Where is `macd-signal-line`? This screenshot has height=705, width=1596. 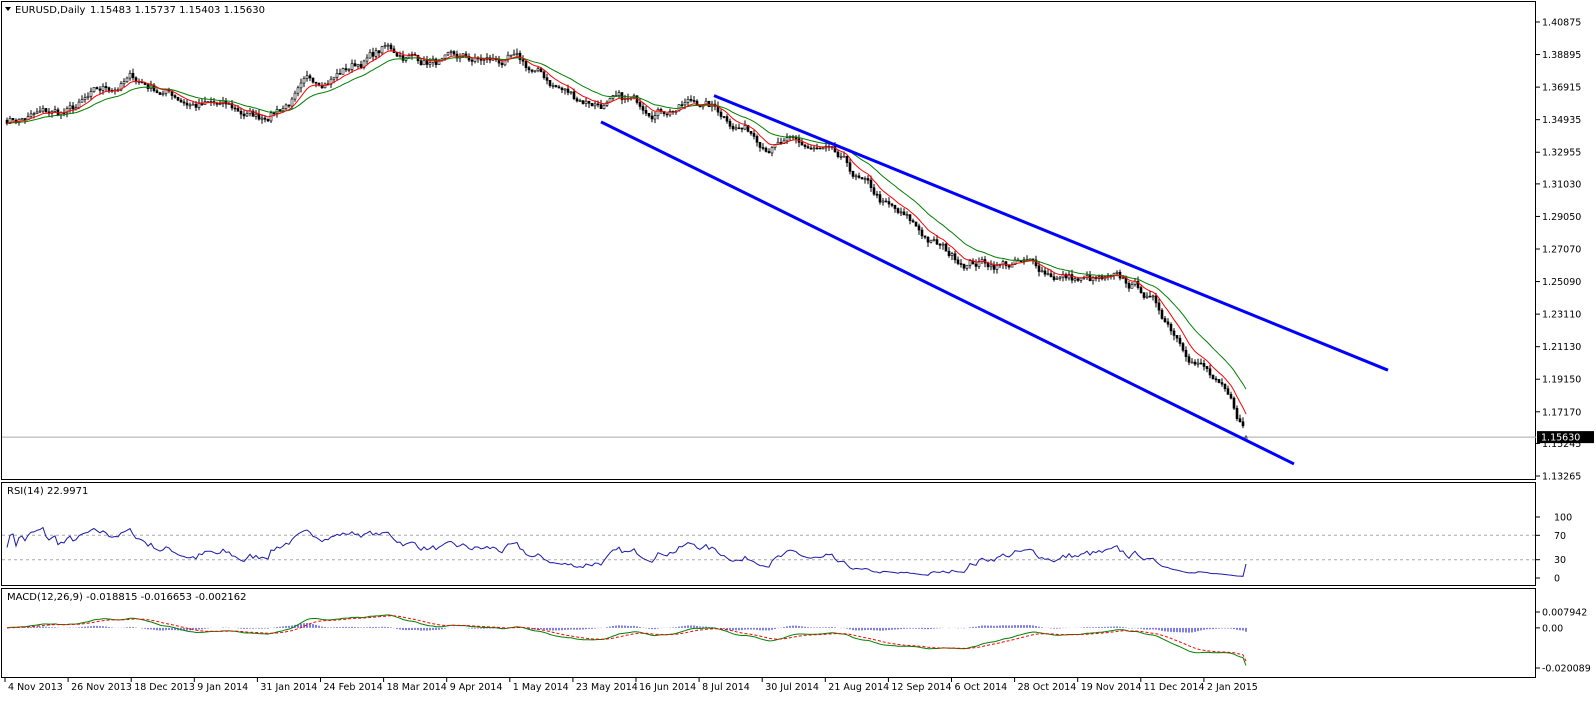 macd-signal-line is located at coordinates (626, 638).